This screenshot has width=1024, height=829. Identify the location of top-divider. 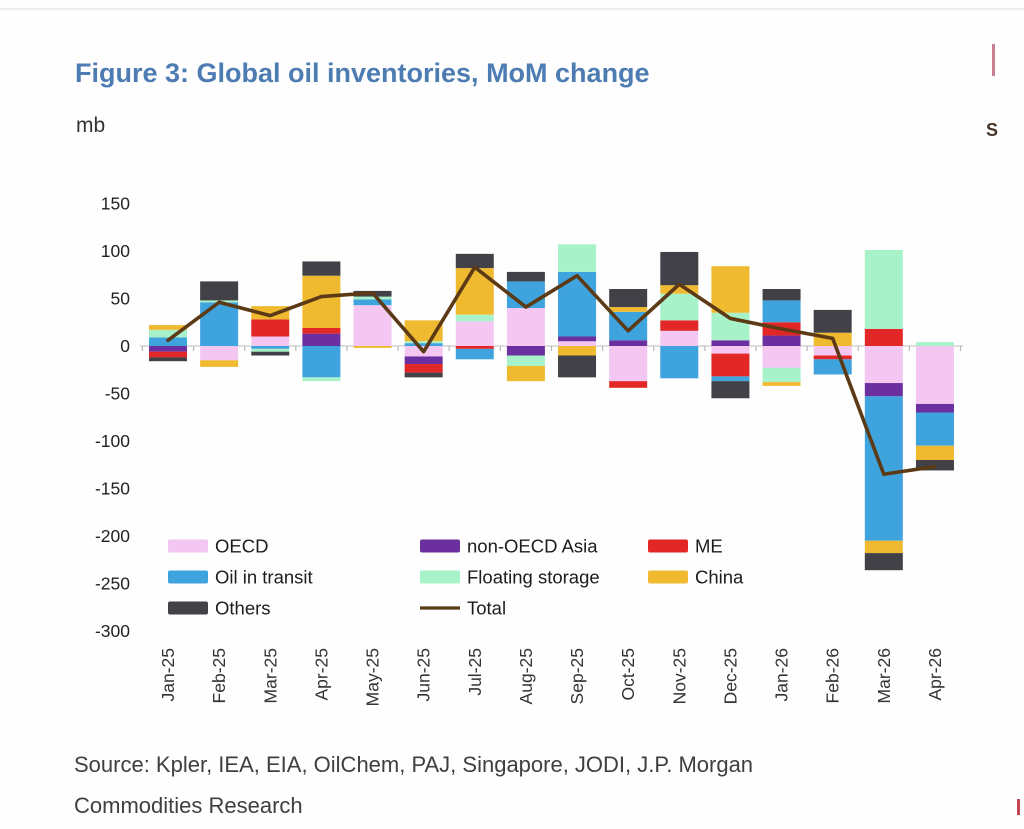
(512, 9).